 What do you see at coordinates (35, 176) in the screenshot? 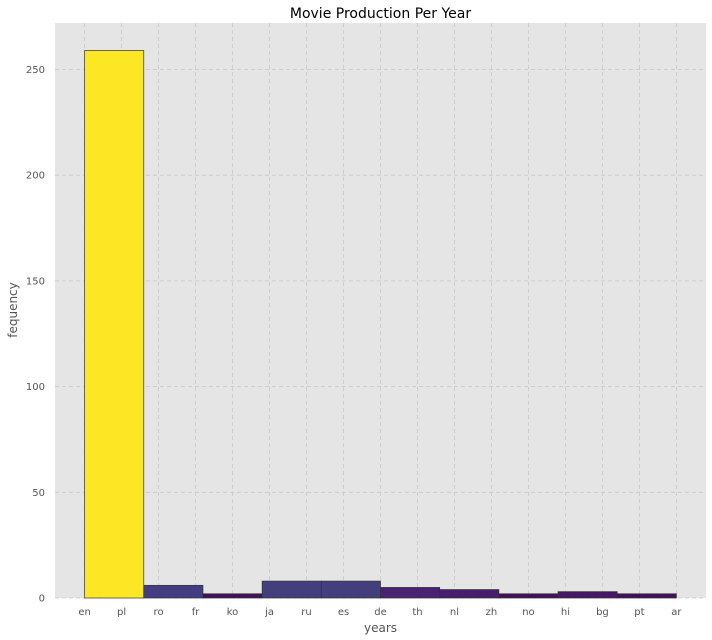
I see `y-tick-label: 200` at bounding box center [35, 176].